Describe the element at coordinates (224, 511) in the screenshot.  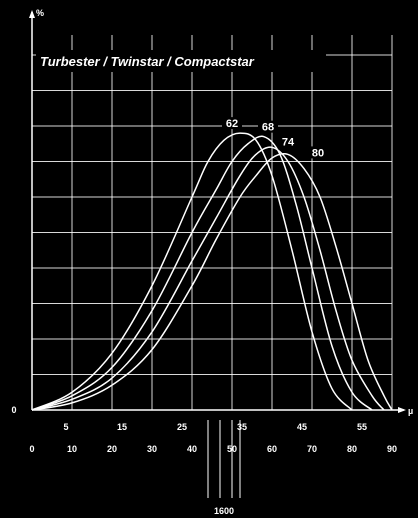
I see `marker-label: 1600` at that location.